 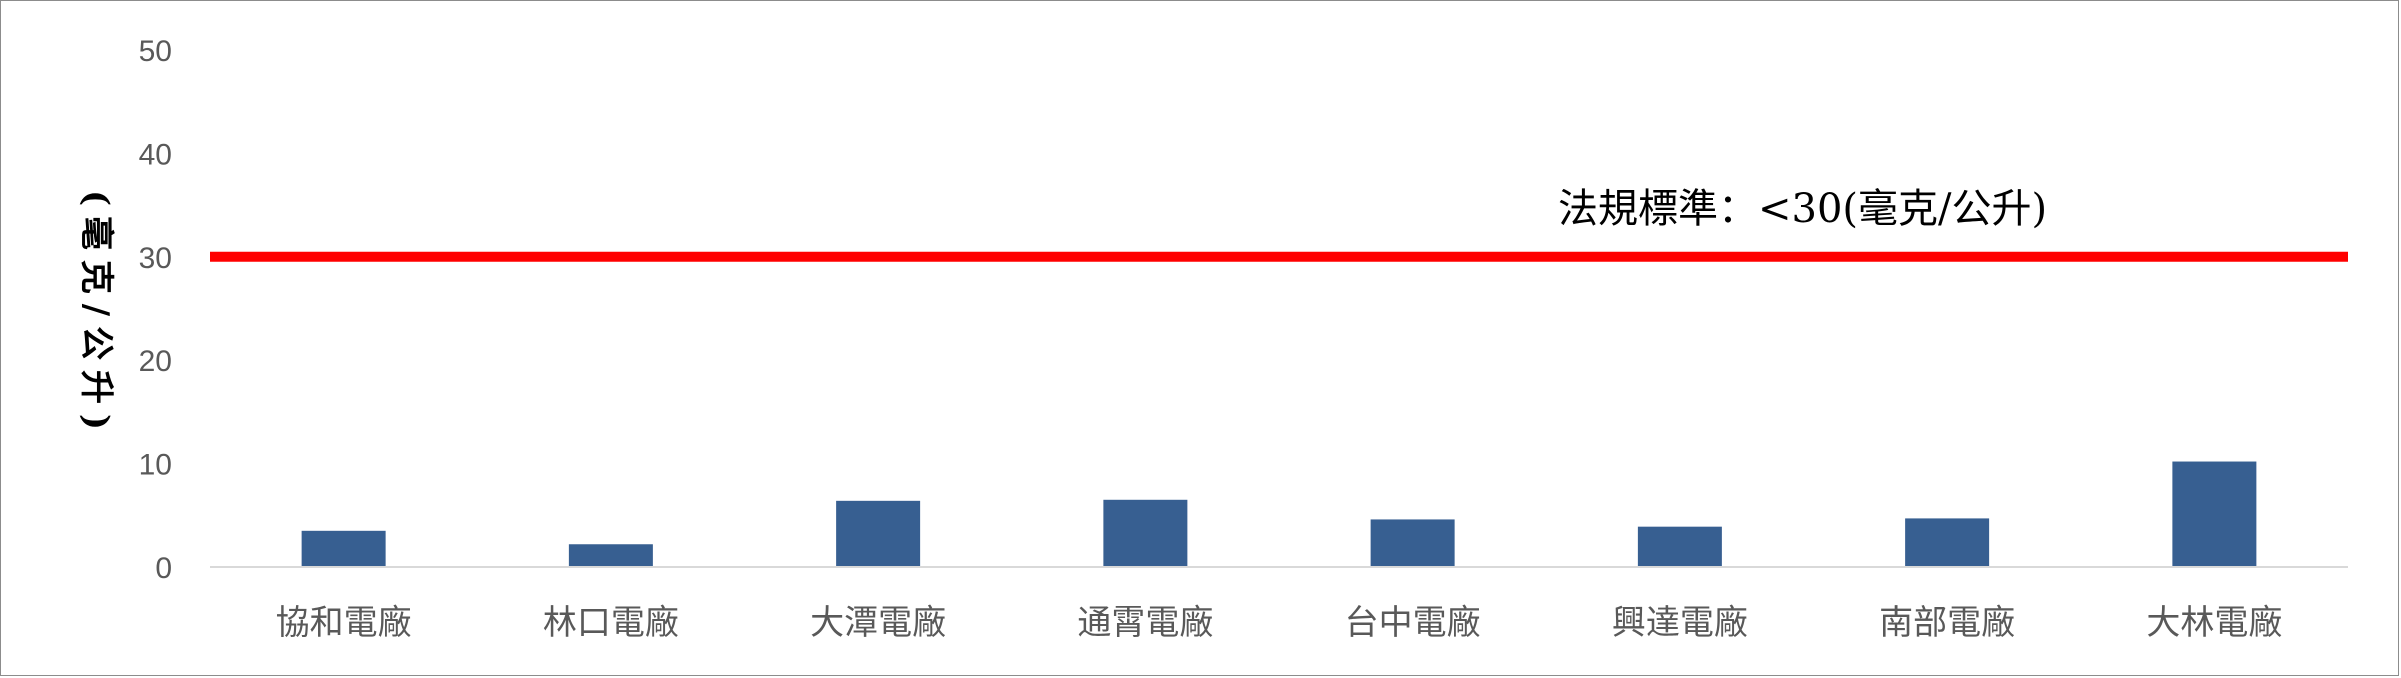 I want to click on x-tick-label: 通霄電廠, so click(x=1145, y=623).